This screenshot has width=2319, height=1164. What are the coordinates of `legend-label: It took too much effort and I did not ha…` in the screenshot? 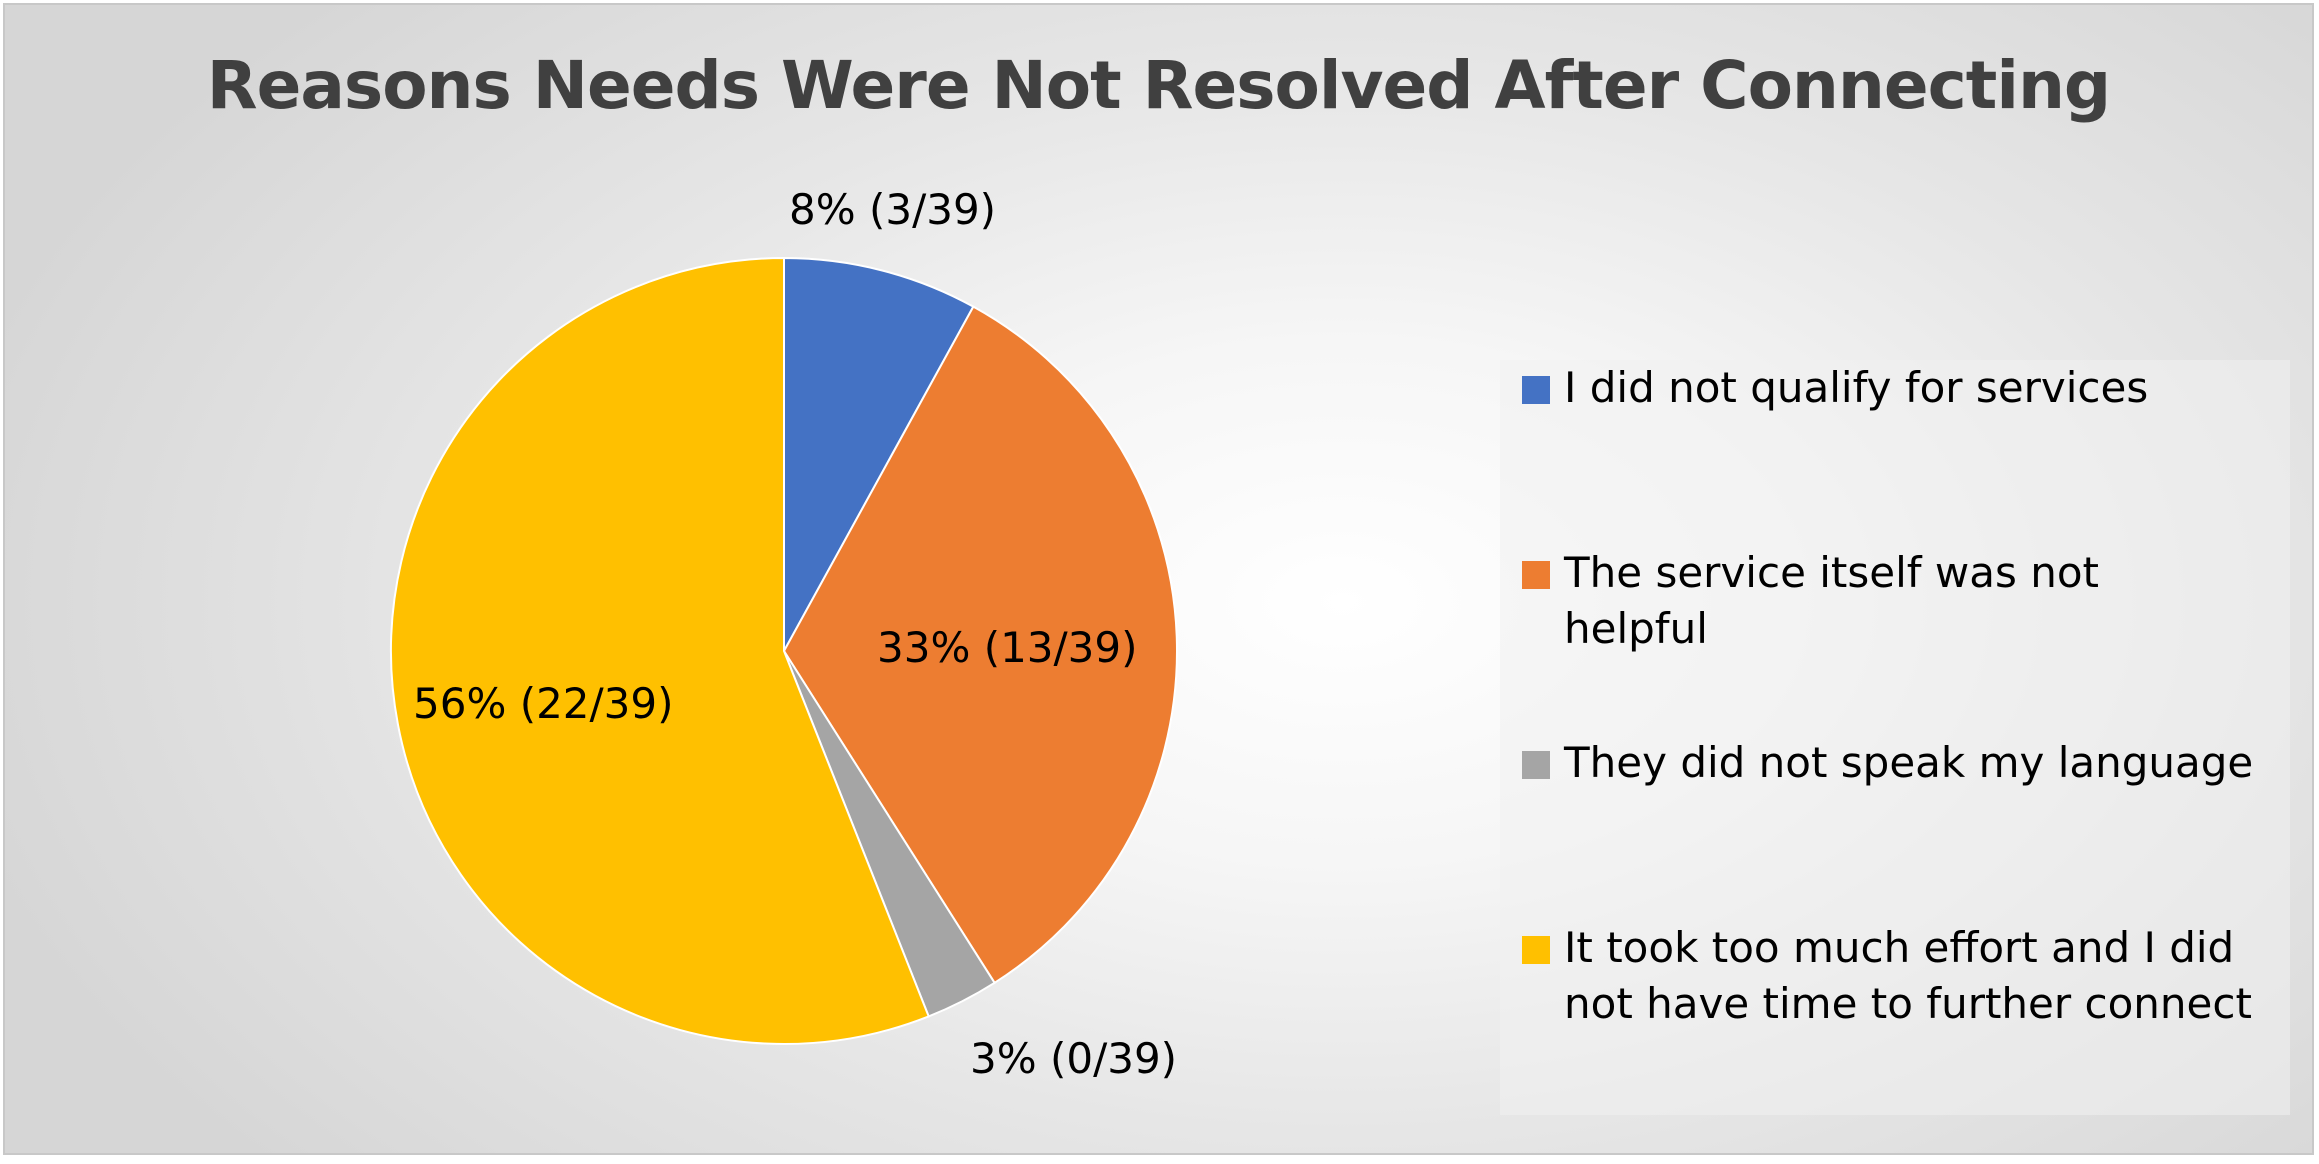 It's located at (1908, 975).